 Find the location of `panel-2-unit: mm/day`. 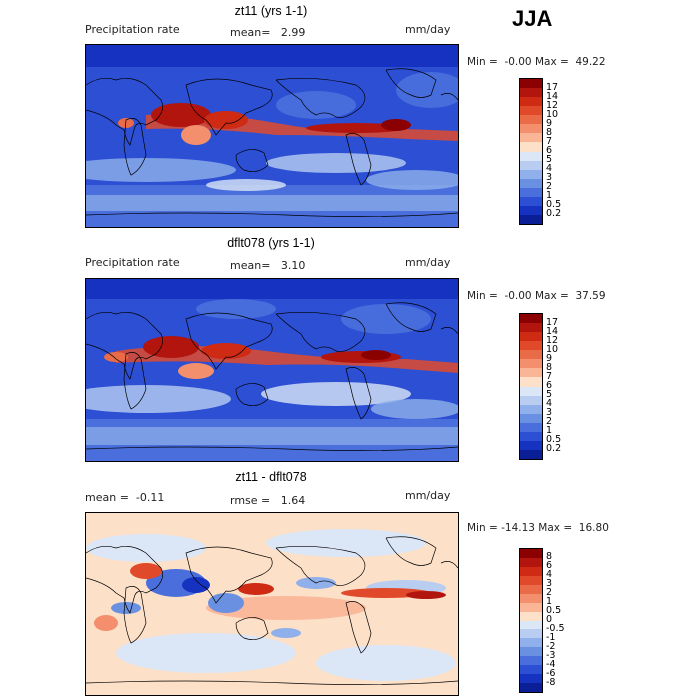

panel-2-unit: mm/day is located at coordinates (428, 262).